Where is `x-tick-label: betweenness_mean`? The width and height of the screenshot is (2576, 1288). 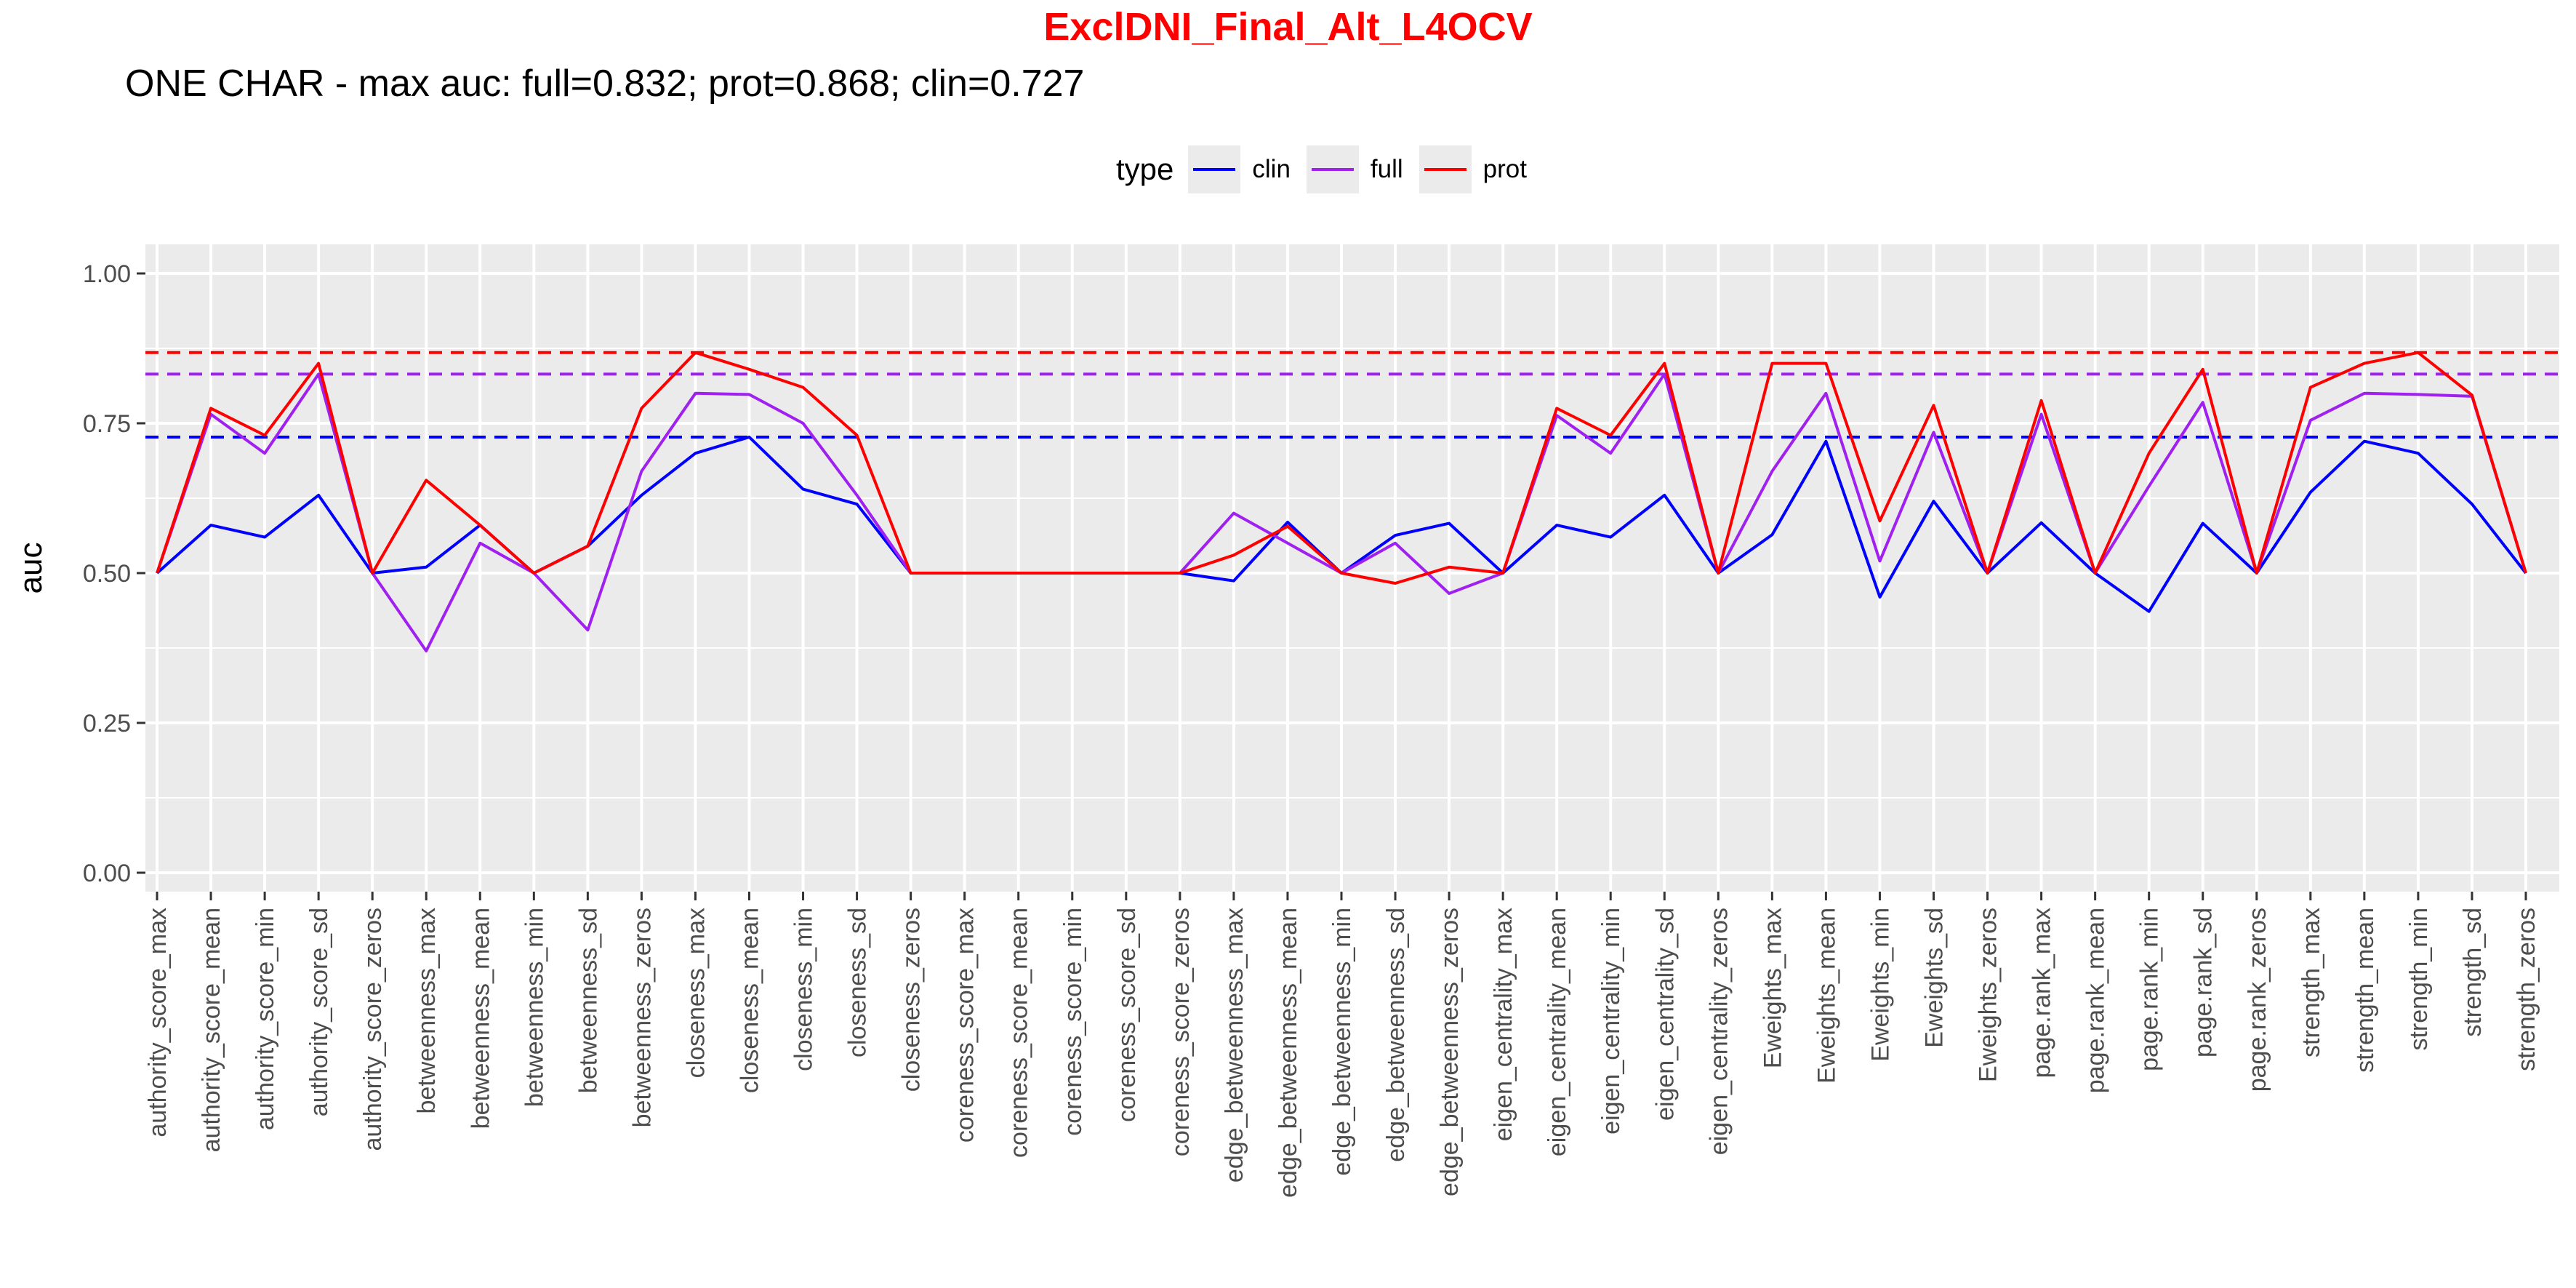
x-tick-label: betweenness_mean is located at coordinates (480, 1018).